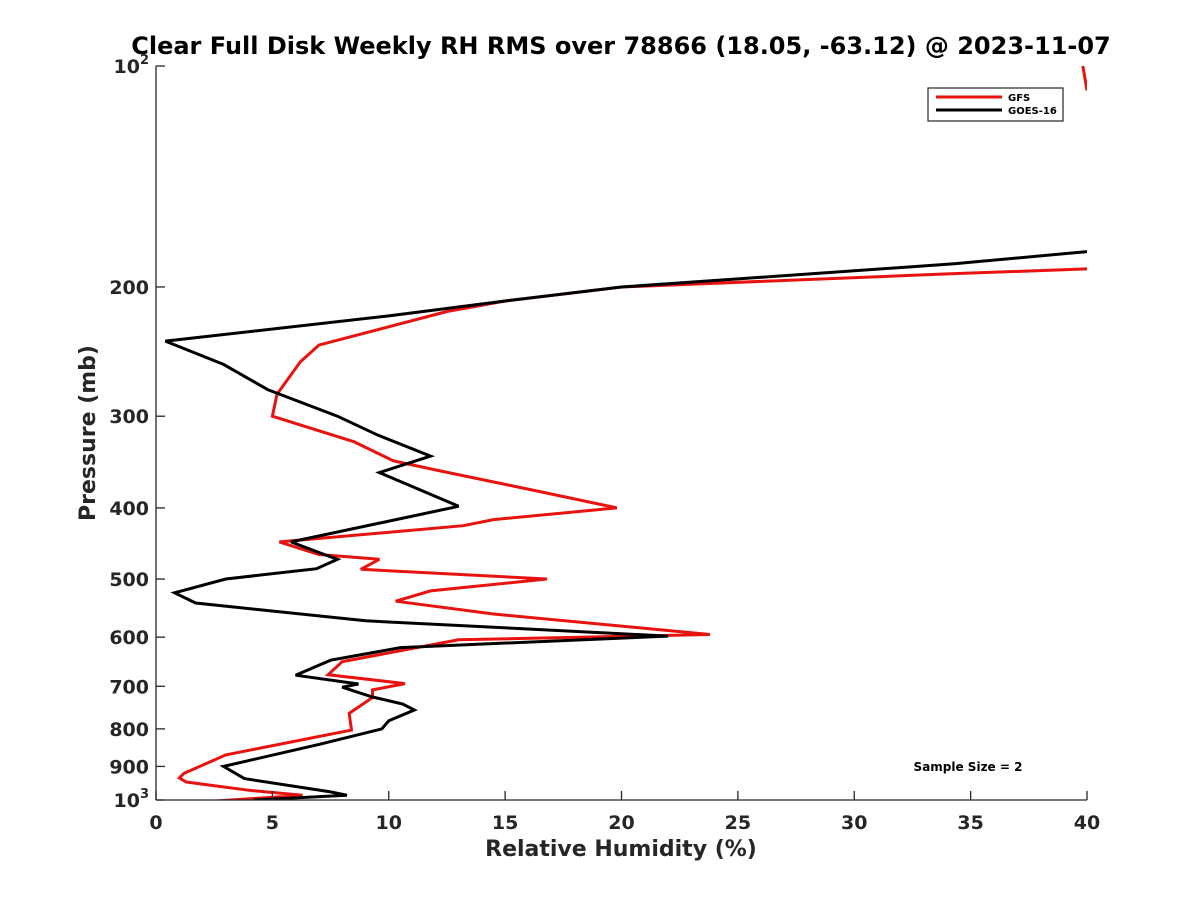 The height and width of the screenshot is (900, 1200). Describe the element at coordinates (132, 799) in the screenshot. I see `y-tick-label: 10³` at that location.